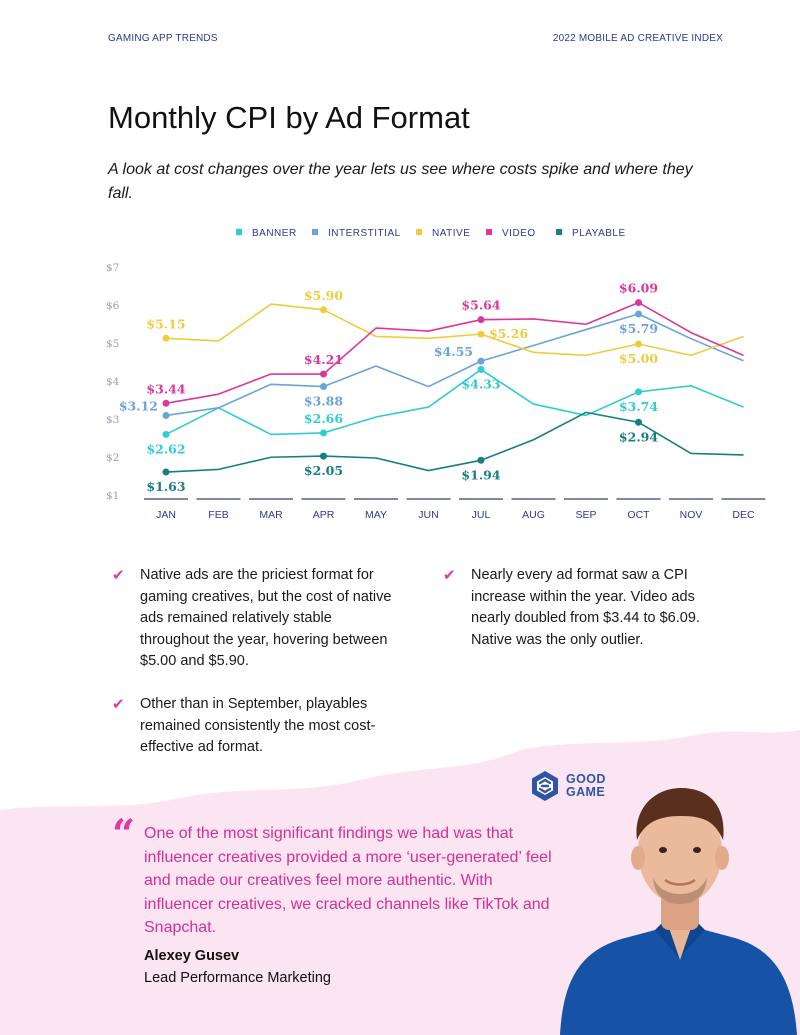 The width and height of the screenshot is (800, 1035). I want to click on legend-label-interstitial: INTERSTITIAL, so click(364, 233).